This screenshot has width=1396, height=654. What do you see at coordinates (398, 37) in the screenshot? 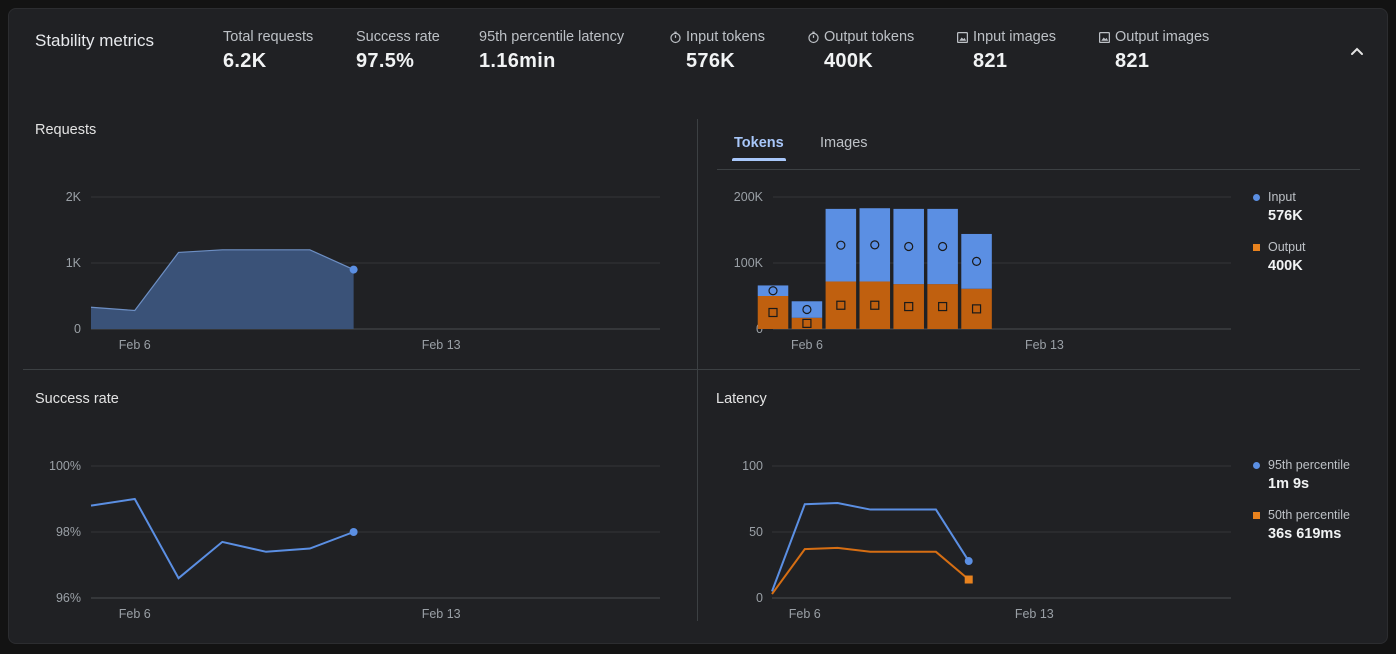
I see `metric-label: Success rate` at bounding box center [398, 37].